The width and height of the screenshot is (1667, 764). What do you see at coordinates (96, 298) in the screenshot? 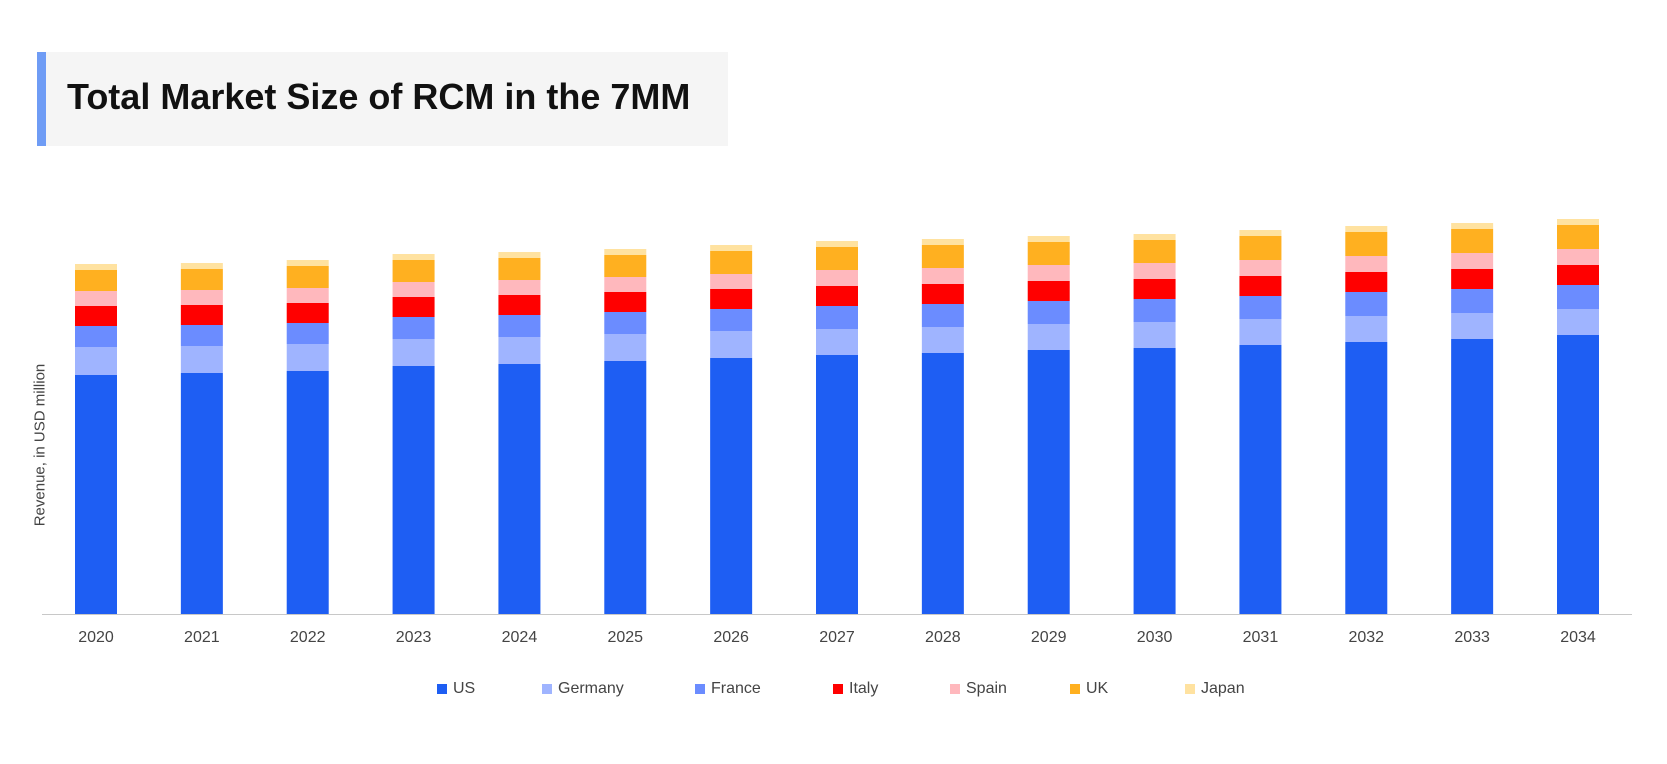
I see `bar-segment-spain-2020` at bounding box center [96, 298].